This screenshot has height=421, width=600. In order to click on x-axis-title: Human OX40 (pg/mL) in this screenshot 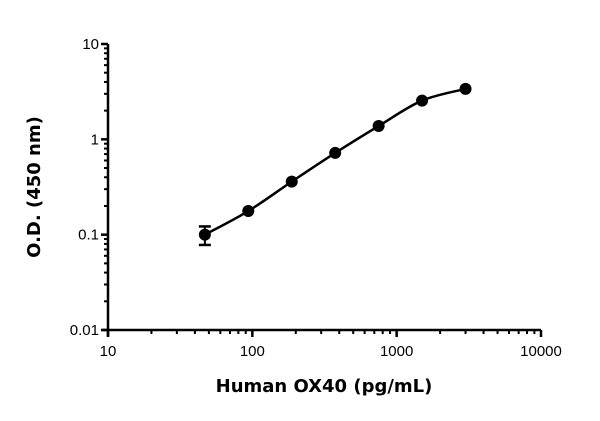, I will do `click(324, 386)`.